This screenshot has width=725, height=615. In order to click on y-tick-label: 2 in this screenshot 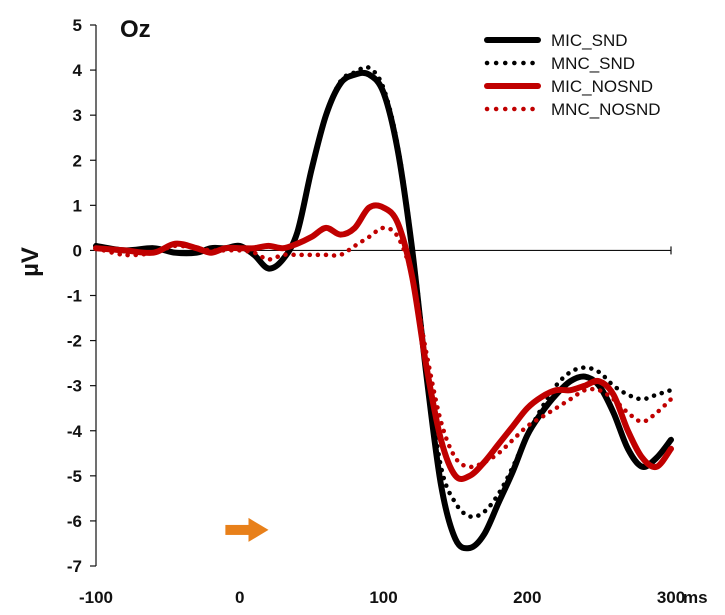, I will do `click(77, 160)`.